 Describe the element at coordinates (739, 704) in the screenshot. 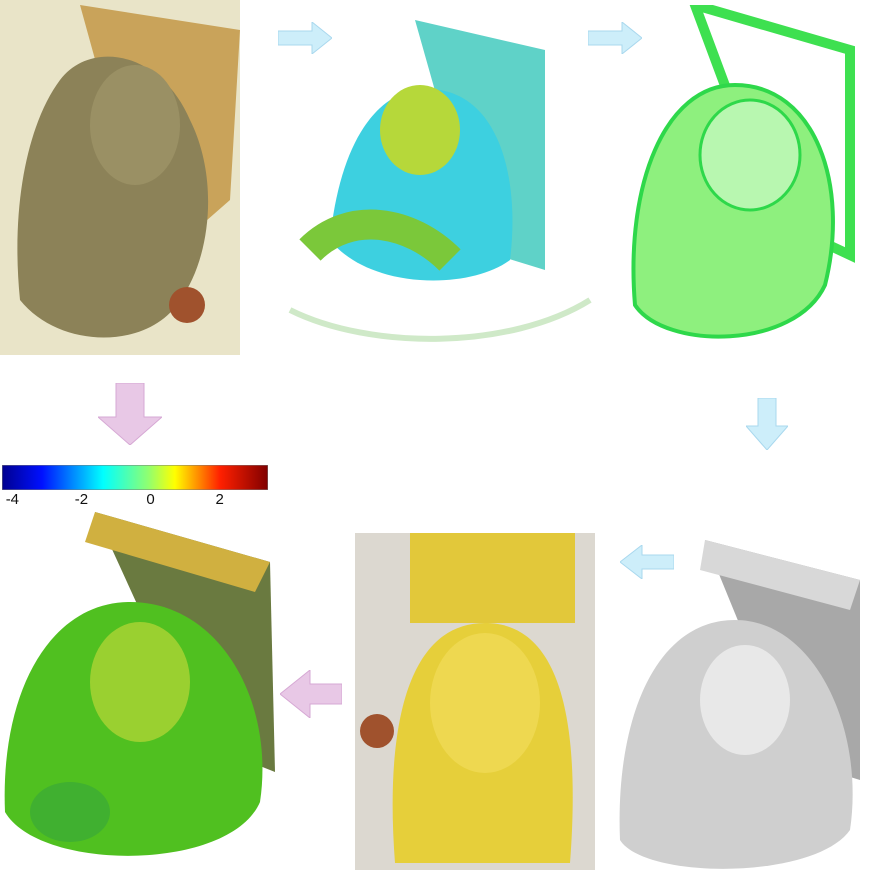

I see `gray-surface-render` at that location.